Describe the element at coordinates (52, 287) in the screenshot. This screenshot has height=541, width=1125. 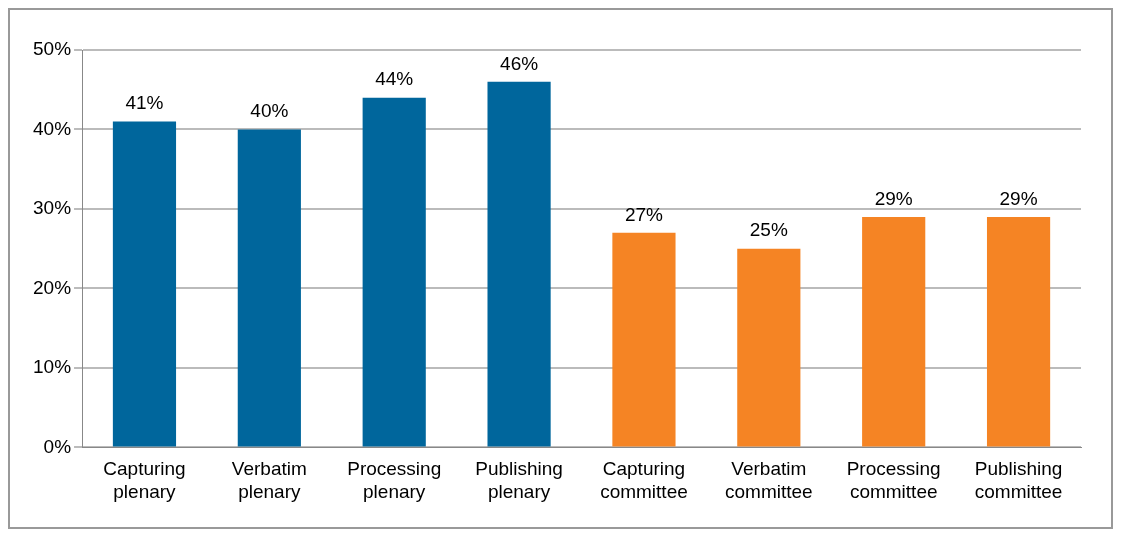
I see `y-tick-label: 20%` at that location.